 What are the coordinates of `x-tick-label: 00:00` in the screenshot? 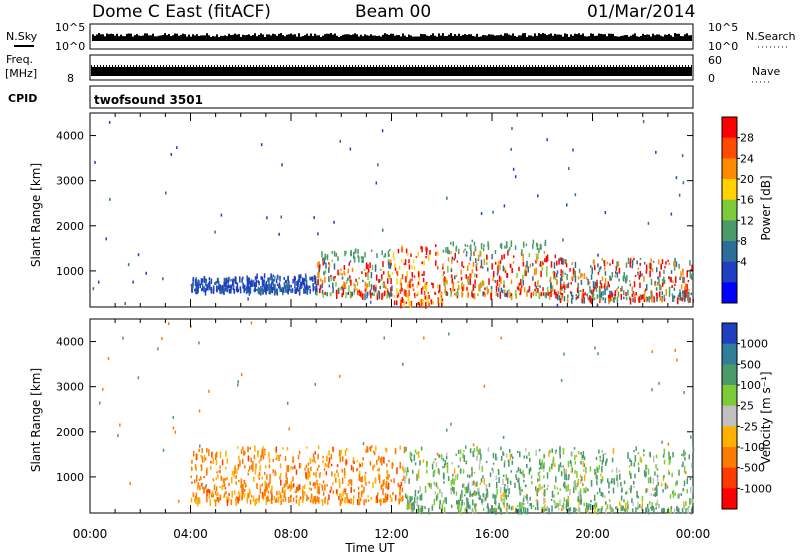 It's located at (693, 534).